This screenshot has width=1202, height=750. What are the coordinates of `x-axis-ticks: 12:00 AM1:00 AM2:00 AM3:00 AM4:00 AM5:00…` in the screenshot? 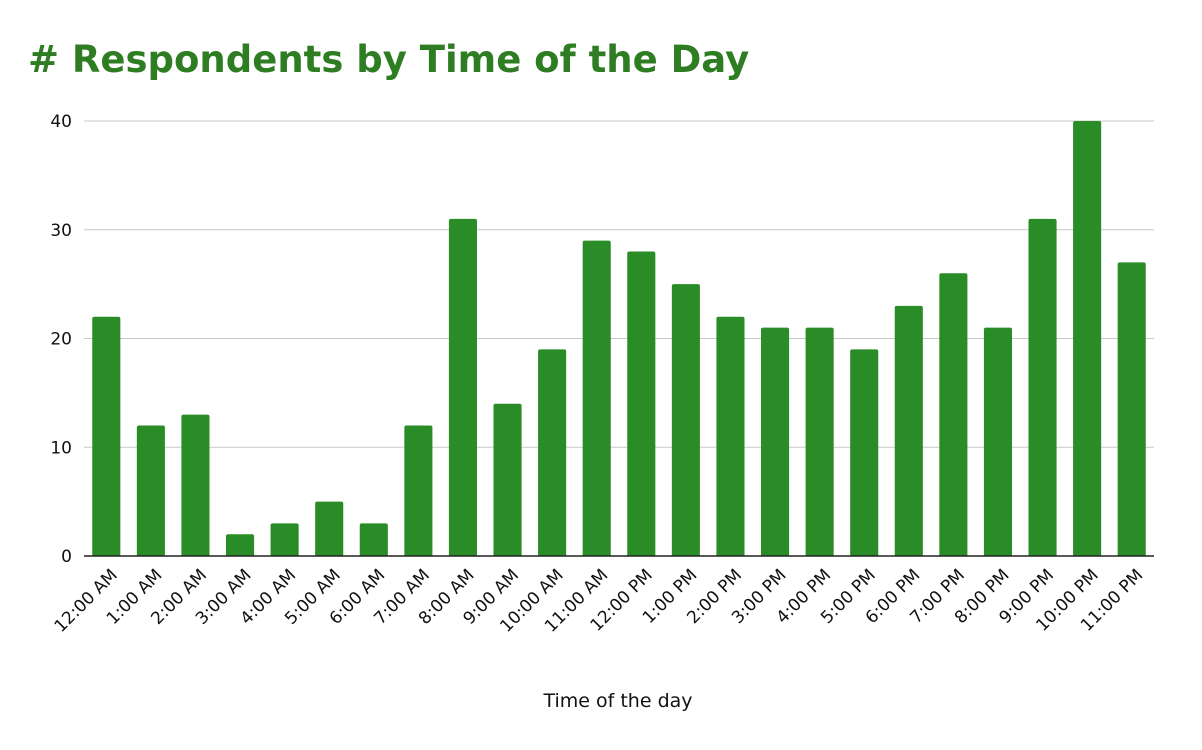 It's located at (599, 600).